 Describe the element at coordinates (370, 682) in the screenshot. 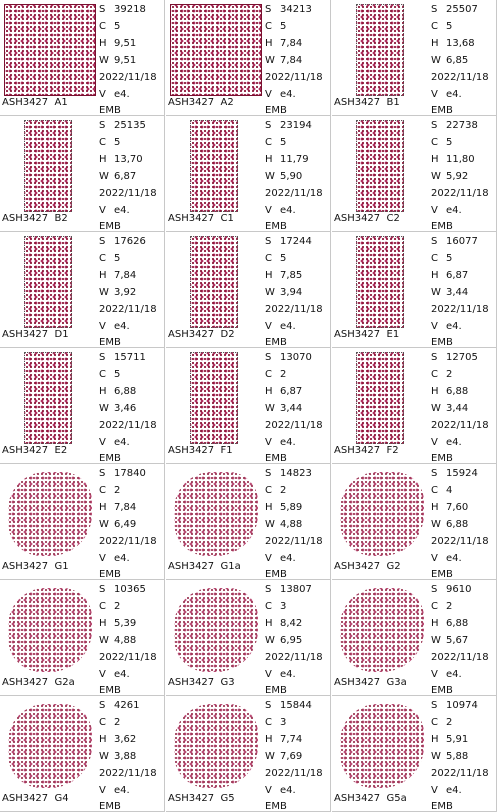

I see `file-name: ASH3427 G3a` at that location.